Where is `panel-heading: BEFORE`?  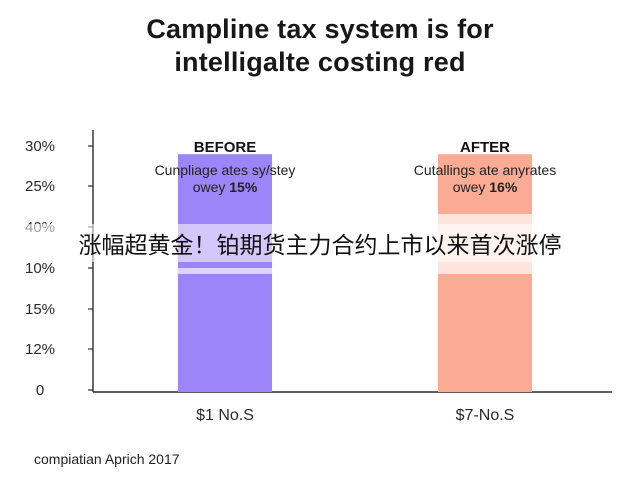 panel-heading: BEFORE is located at coordinates (225, 147).